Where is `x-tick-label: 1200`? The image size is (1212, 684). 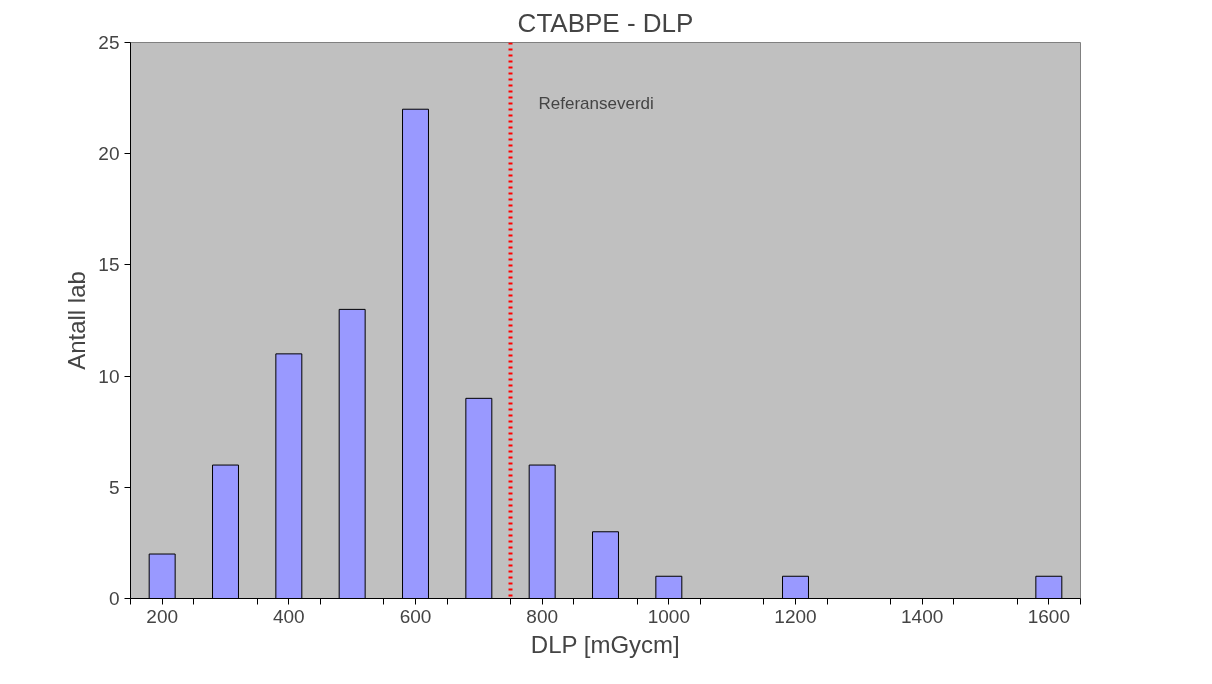 x-tick-label: 1200 is located at coordinates (795, 616).